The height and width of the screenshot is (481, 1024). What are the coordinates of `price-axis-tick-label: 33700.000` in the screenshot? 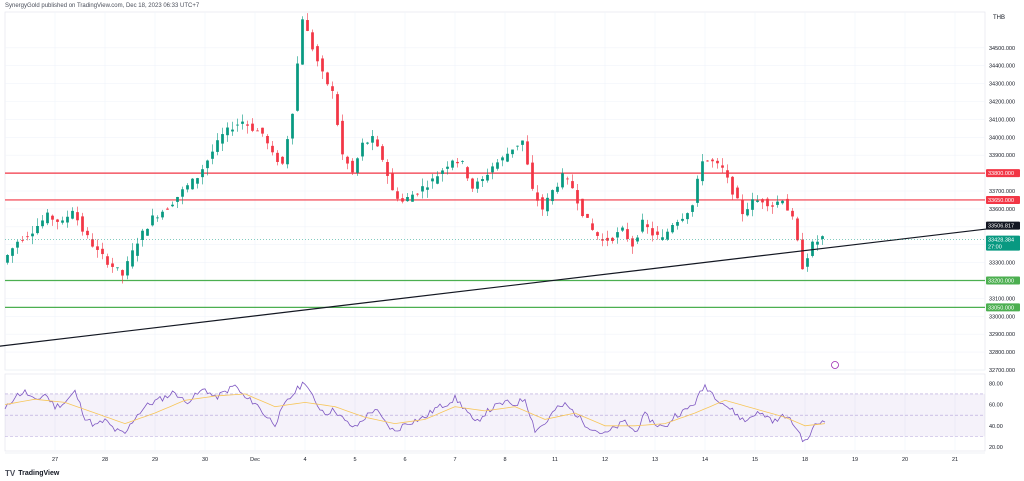 It's located at (1002, 192).